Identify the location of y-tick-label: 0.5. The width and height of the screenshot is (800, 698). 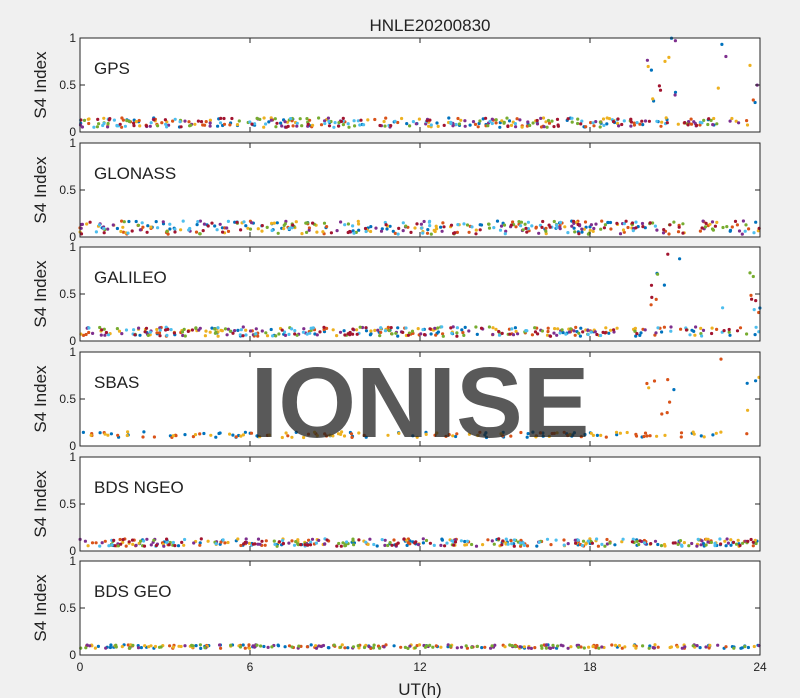
(67, 85).